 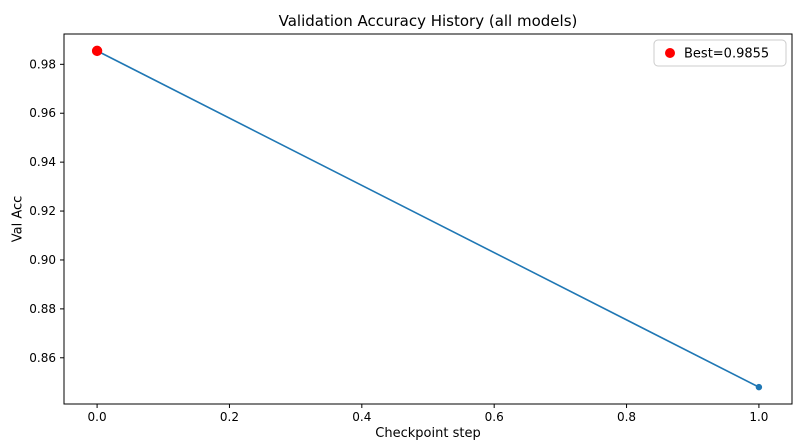 What do you see at coordinates (42, 358) in the screenshot?
I see `y-tick-label: 0.86` at bounding box center [42, 358].